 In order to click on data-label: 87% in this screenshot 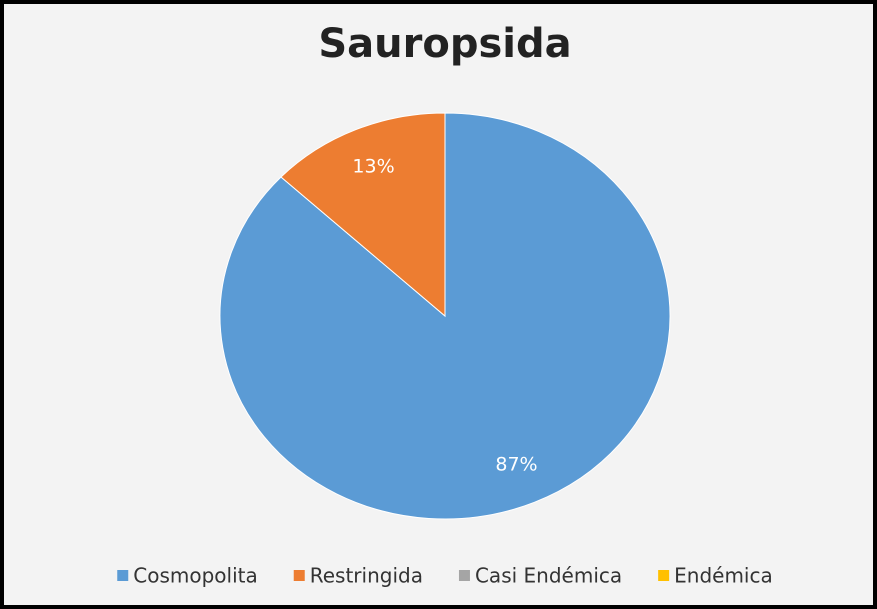, I will do `click(516, 465)`.